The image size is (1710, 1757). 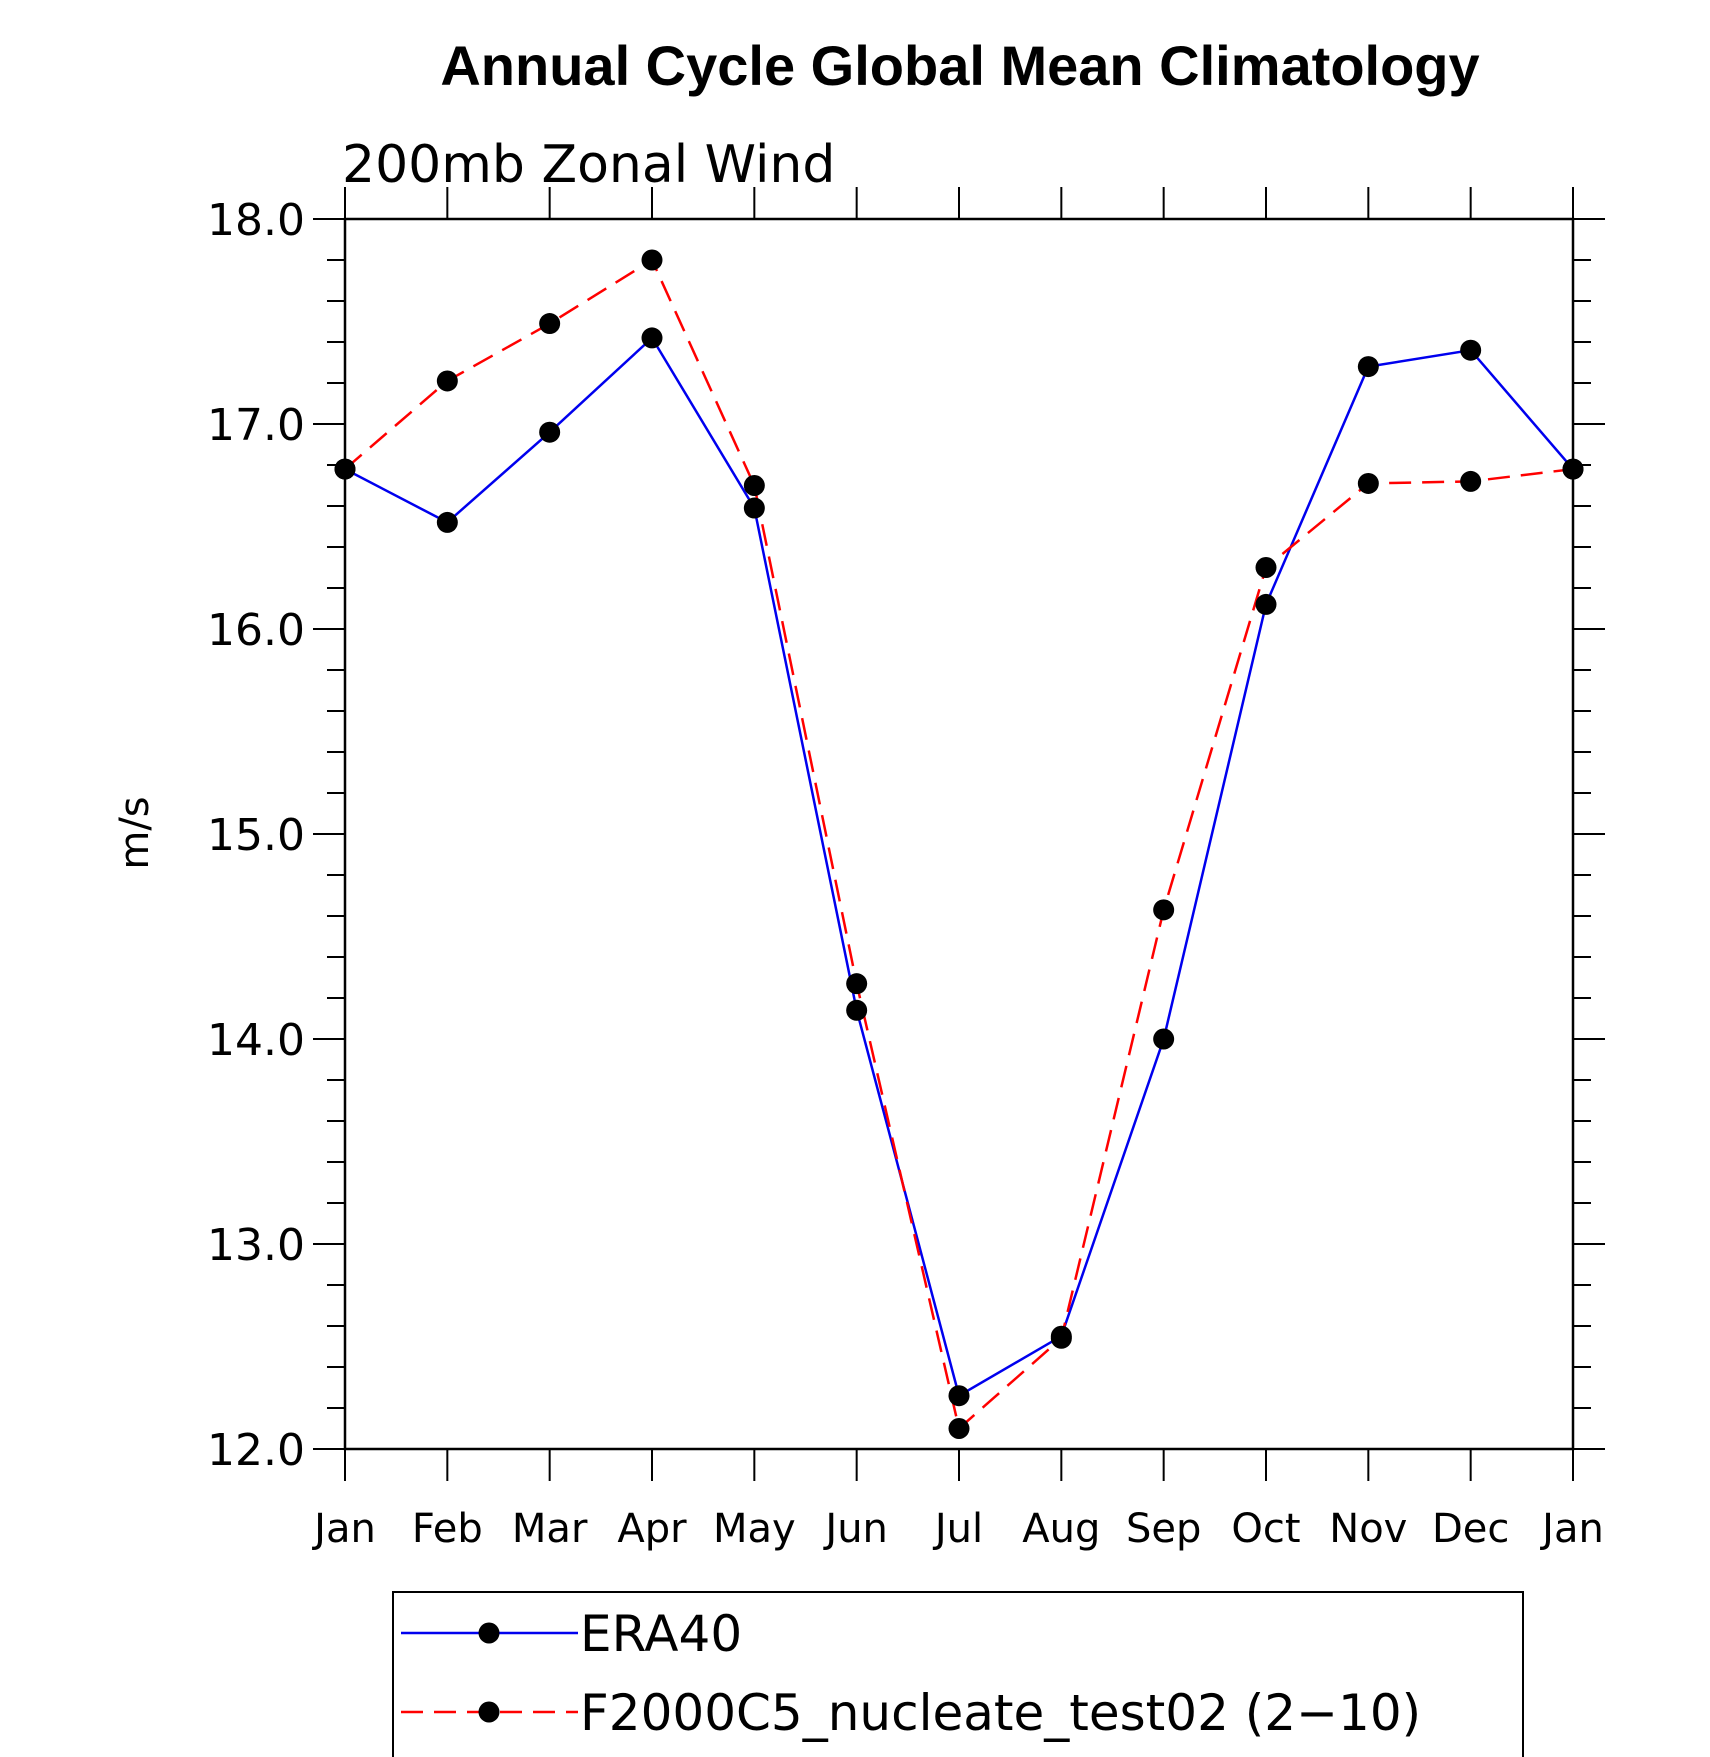 I want to click on legend-label: ERA40, so click(x=661, y=1634).